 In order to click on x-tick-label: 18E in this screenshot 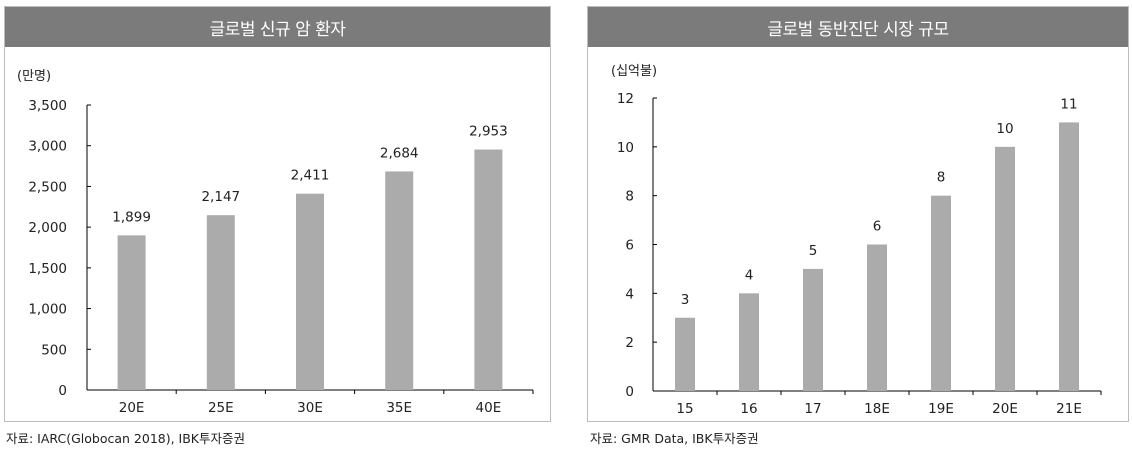, I will do `click(877, 409)`.